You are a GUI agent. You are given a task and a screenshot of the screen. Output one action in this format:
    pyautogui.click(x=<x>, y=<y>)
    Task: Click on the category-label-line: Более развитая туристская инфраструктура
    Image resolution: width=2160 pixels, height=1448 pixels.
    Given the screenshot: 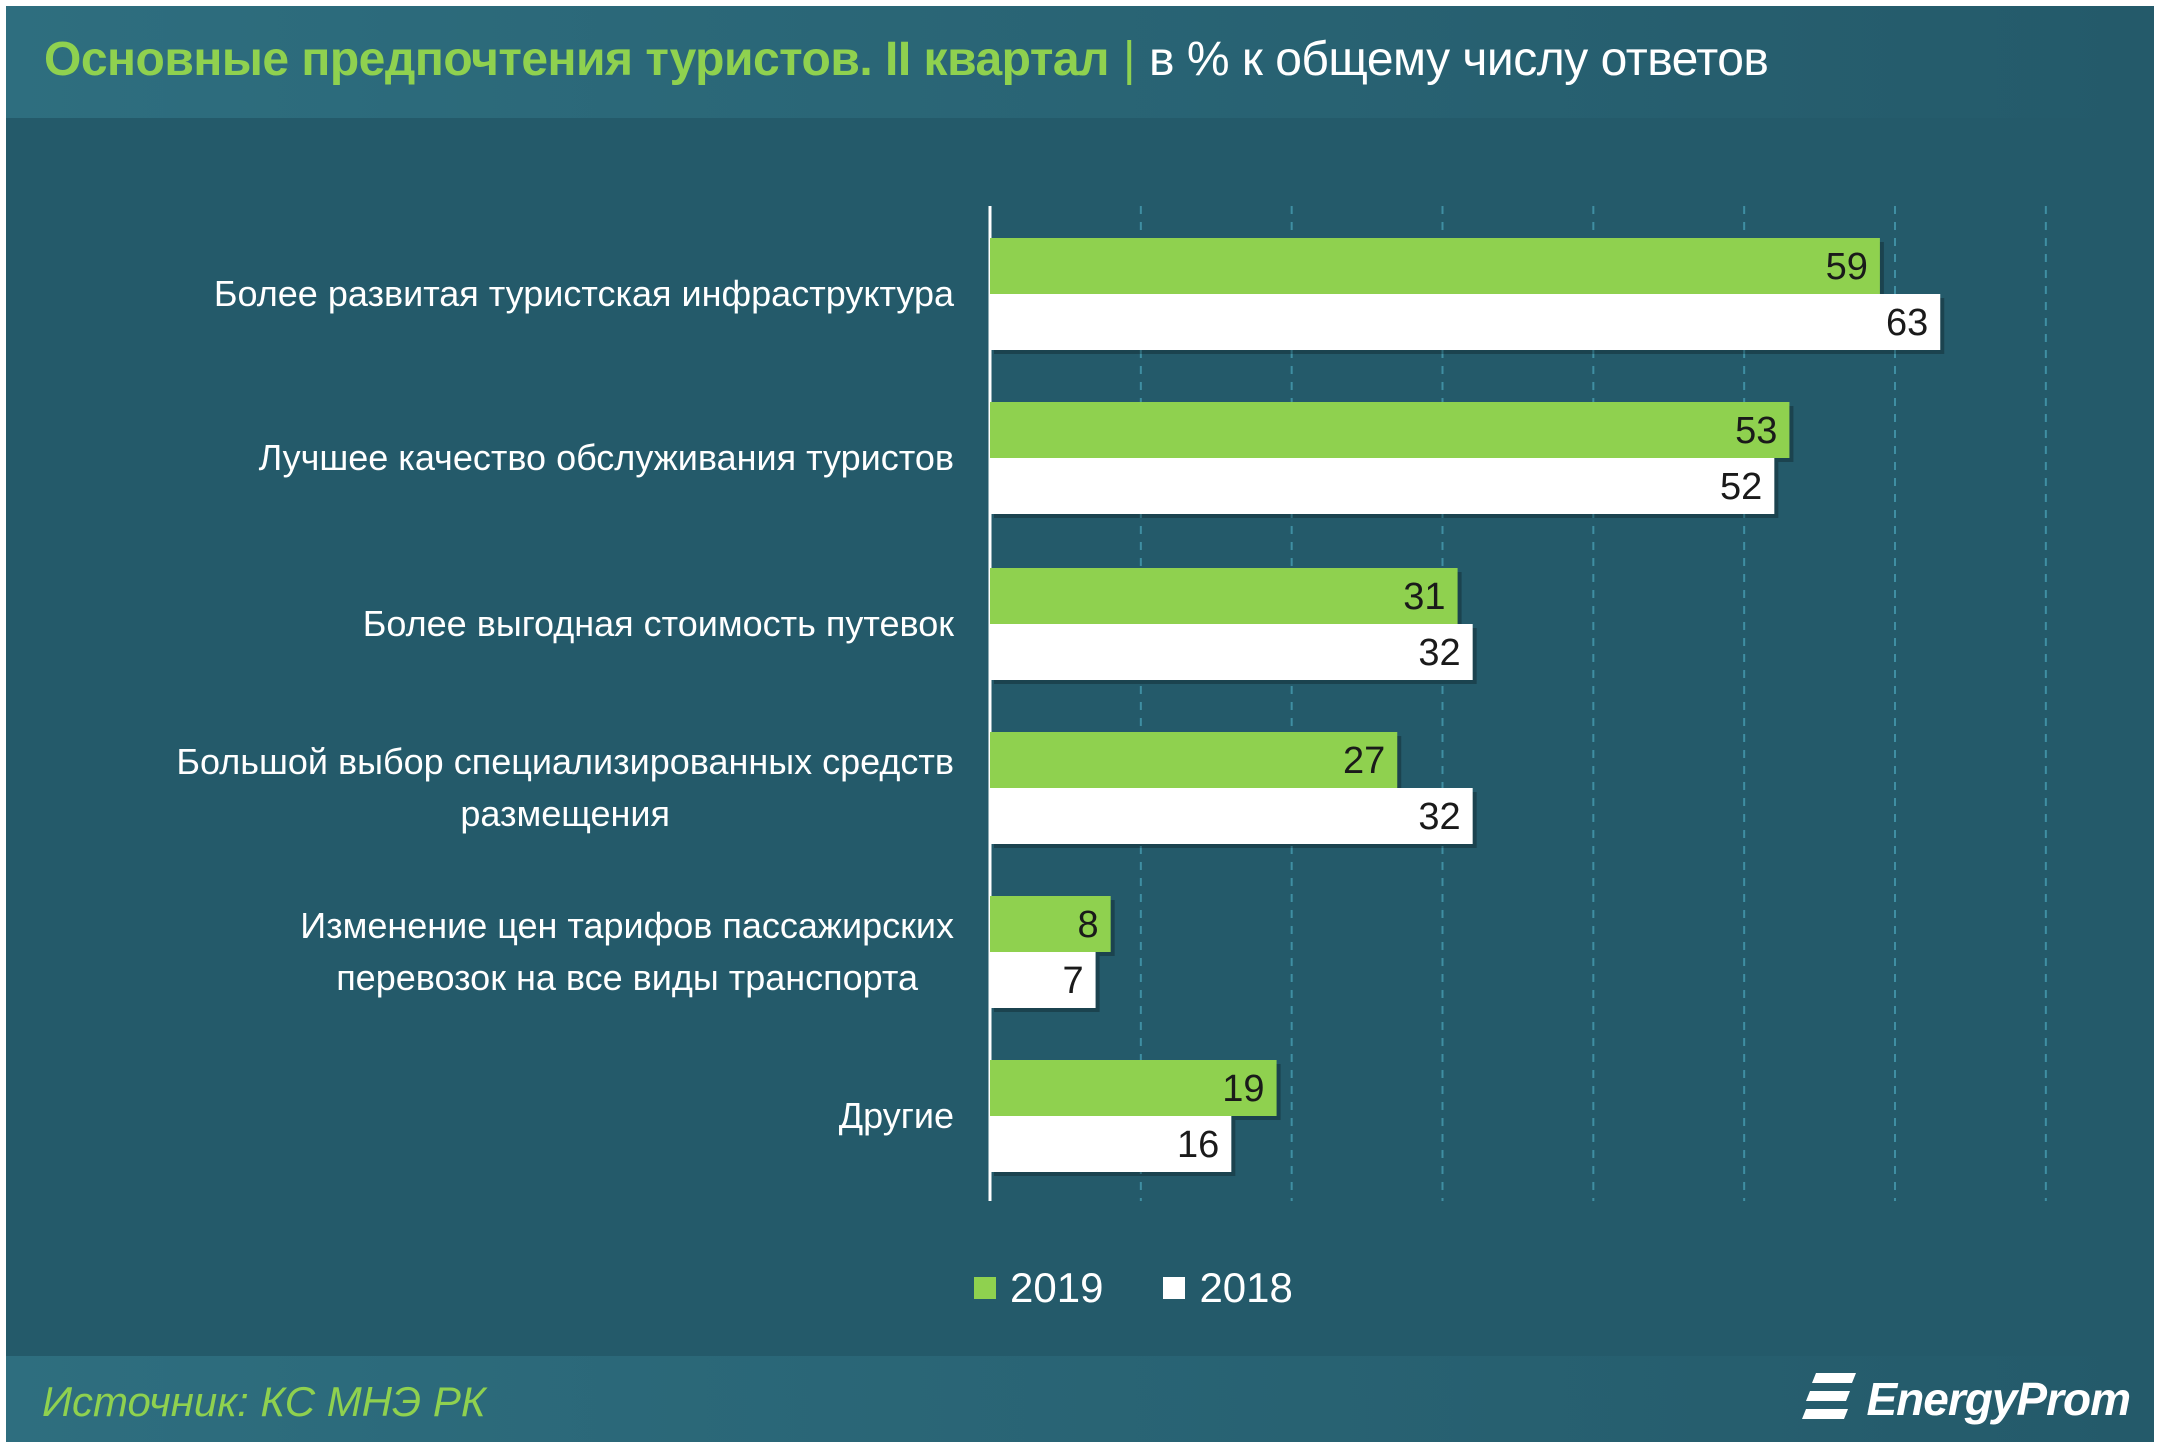 What is the action you would take?
    pyautogui.click(x=583, y=293)
    